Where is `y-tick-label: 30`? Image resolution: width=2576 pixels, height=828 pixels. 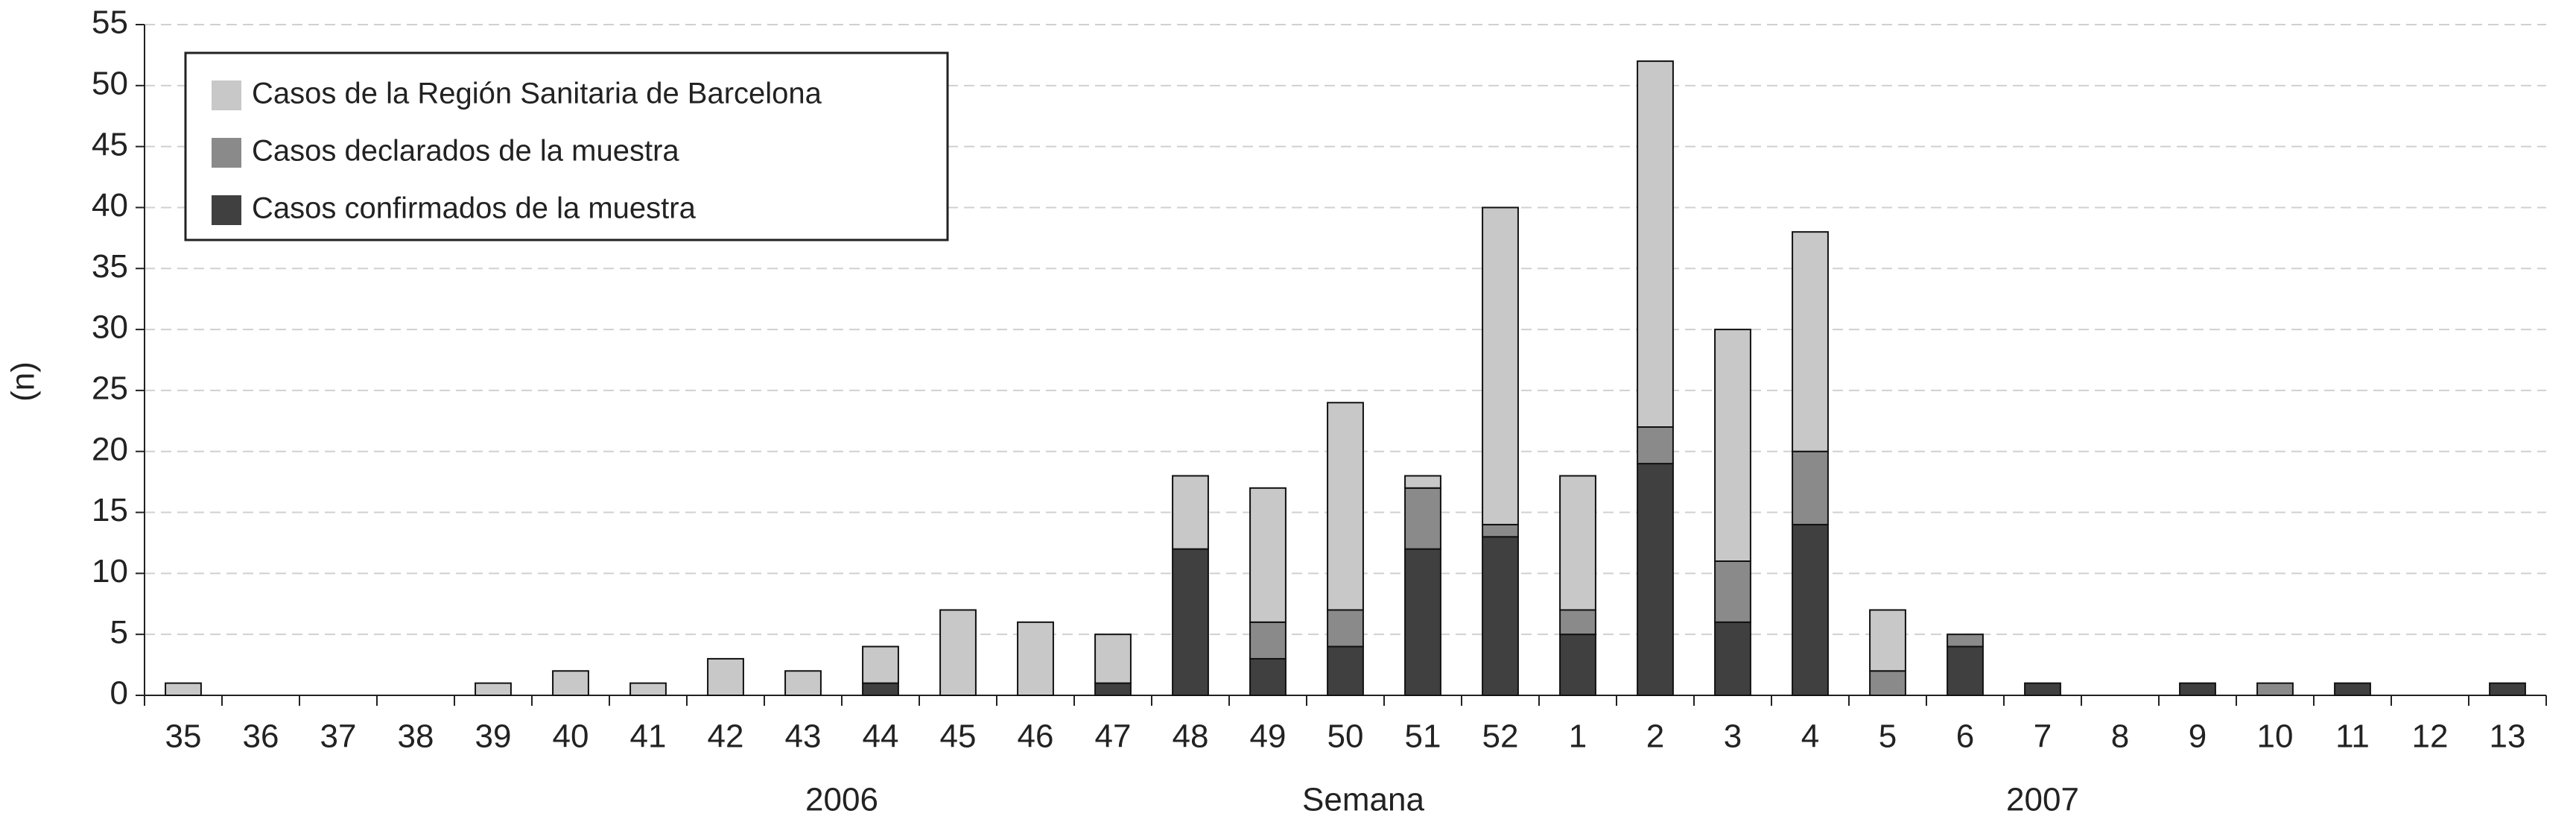 y-tick-label: 30 is located at coordinates (110, 327).